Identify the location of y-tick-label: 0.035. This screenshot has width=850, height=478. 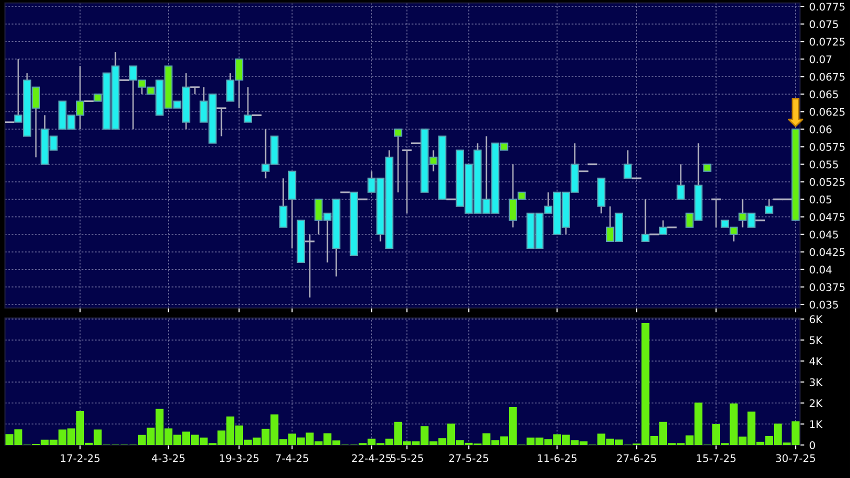
(824, 304).